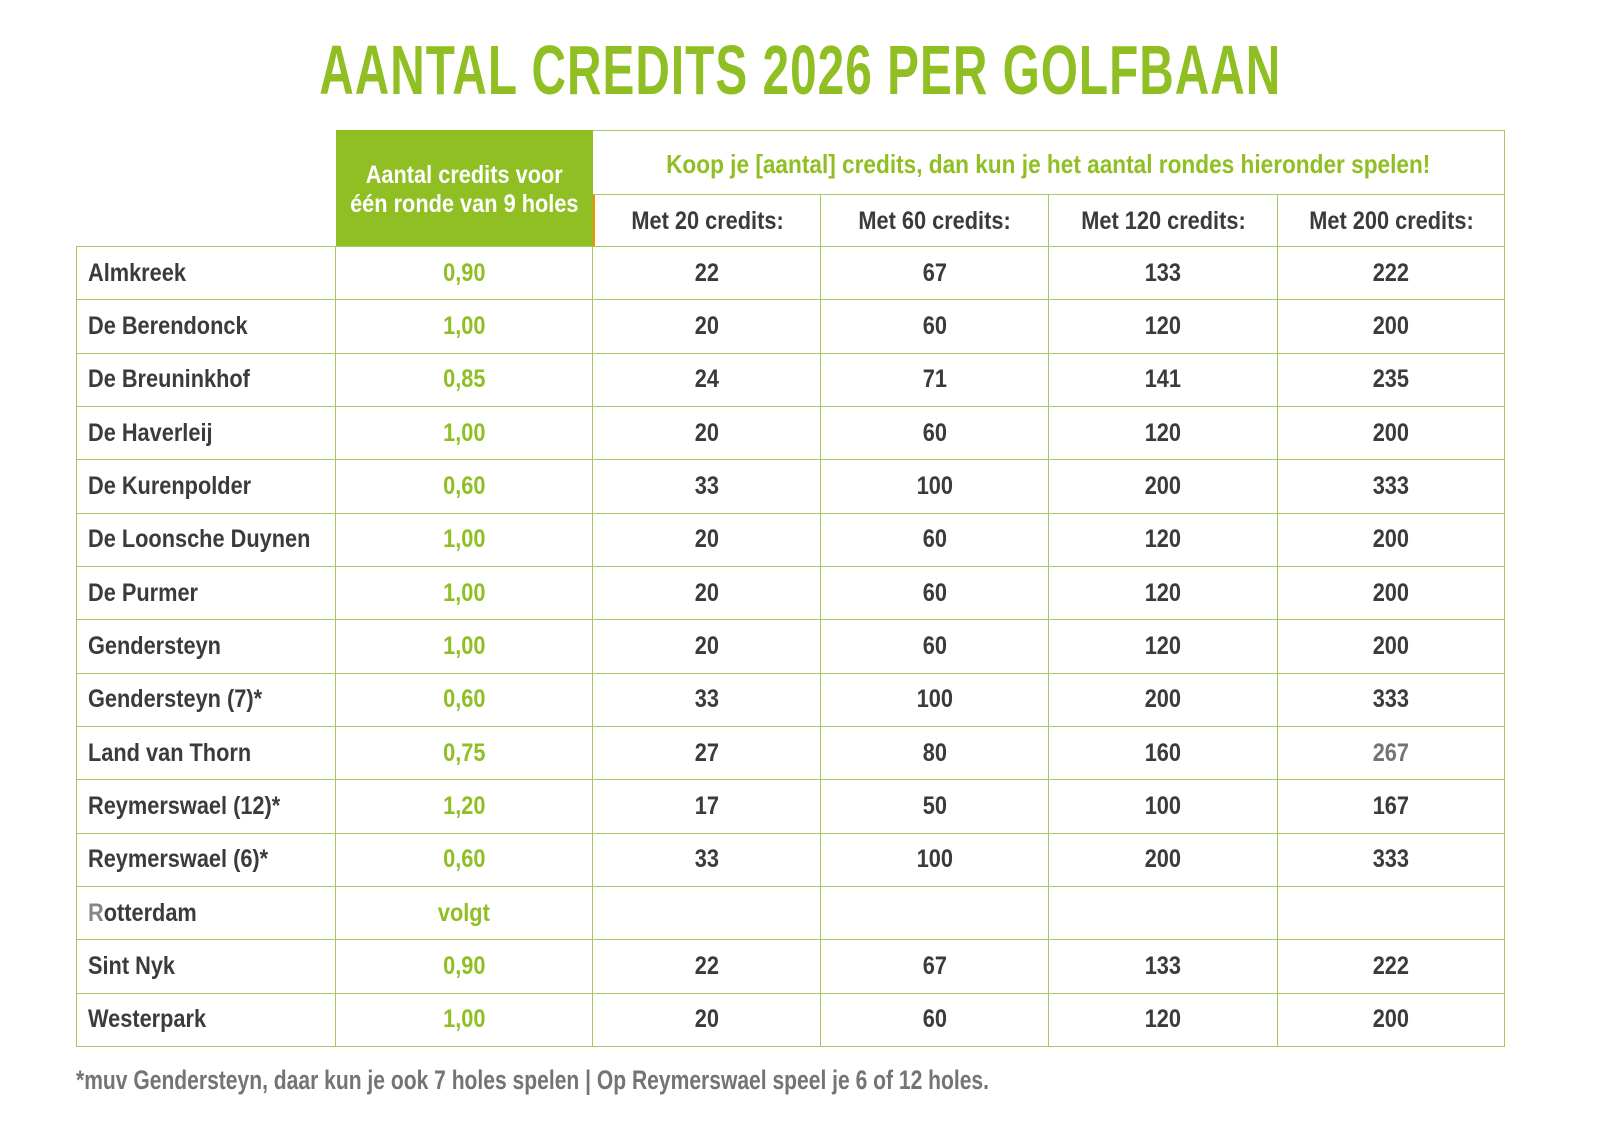 The width and height of the screenshot is (1600, 1128). I want to click on page-title-text: AANTAL CREDITS 2026 PER GOLFBAAN, so click(799, 70).